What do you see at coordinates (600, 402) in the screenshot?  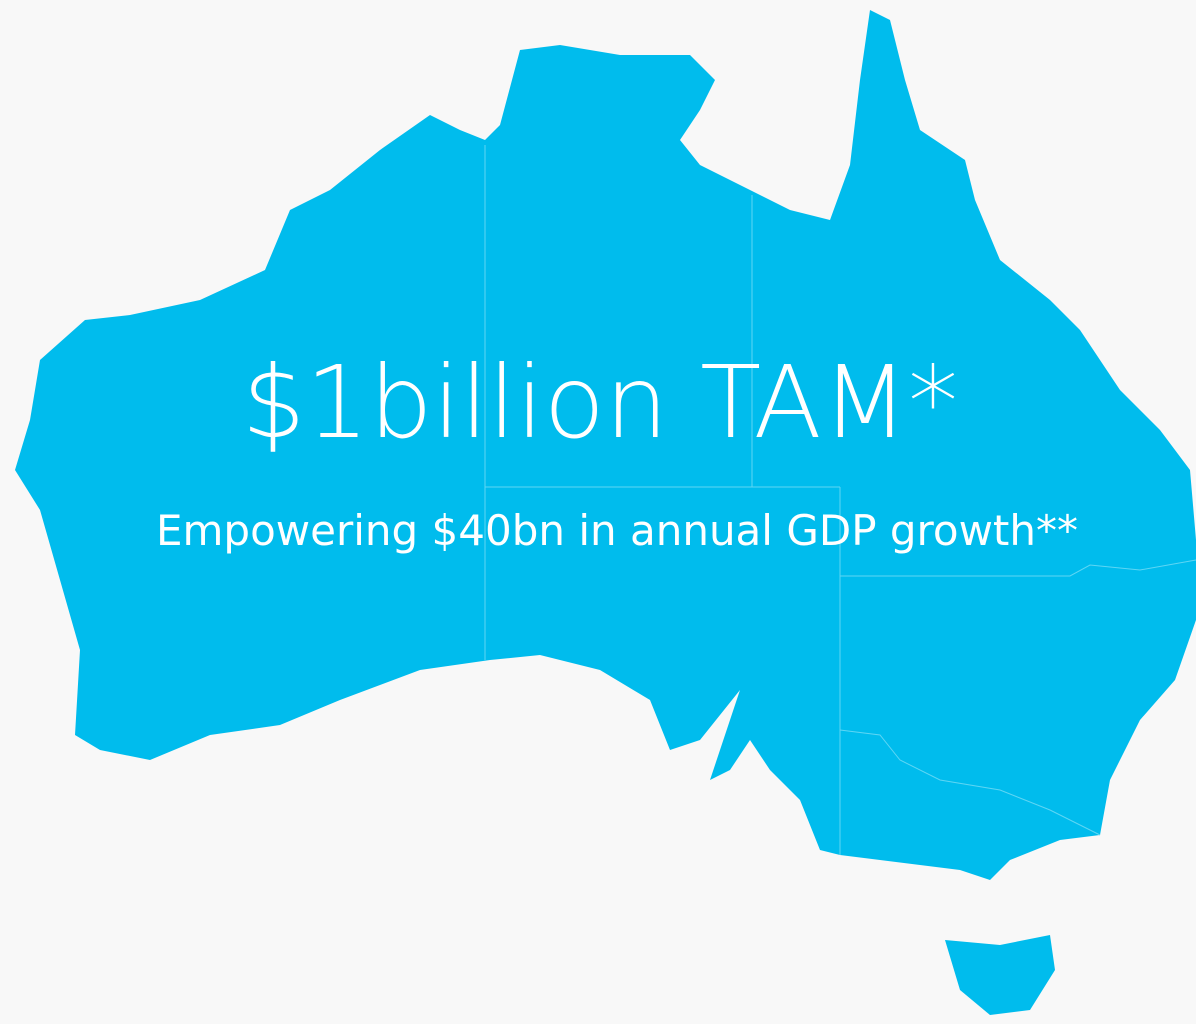 I see `headline: $1billion TAM*` at bounding box center [600, 402].